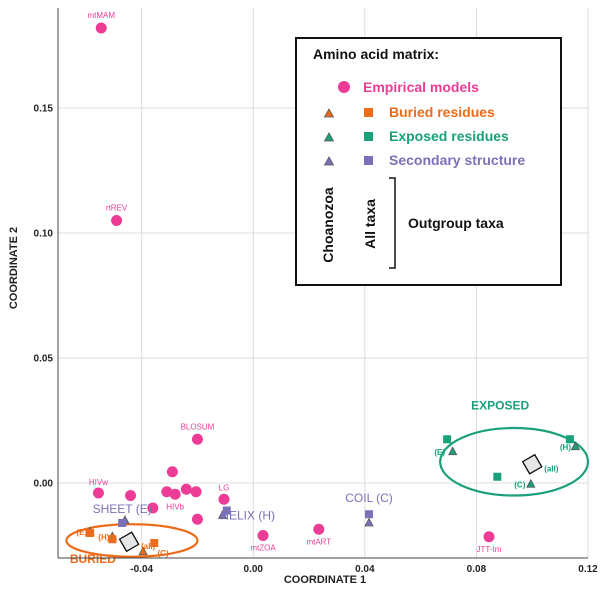 The height and width of the screenshot is (591, 600). Describe the element at coordinates (368, 112) in the screenshot. I see `legend-buried-square` at that location.